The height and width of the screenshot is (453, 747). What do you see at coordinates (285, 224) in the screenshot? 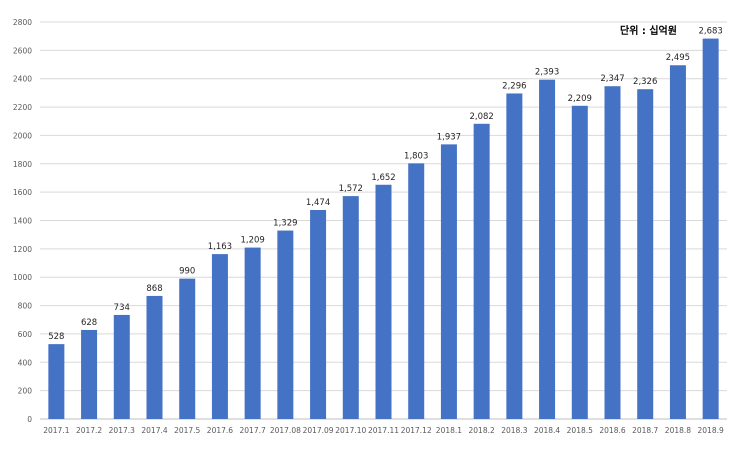
I see `data-label: 1,329` at bounding box center [285, 224].